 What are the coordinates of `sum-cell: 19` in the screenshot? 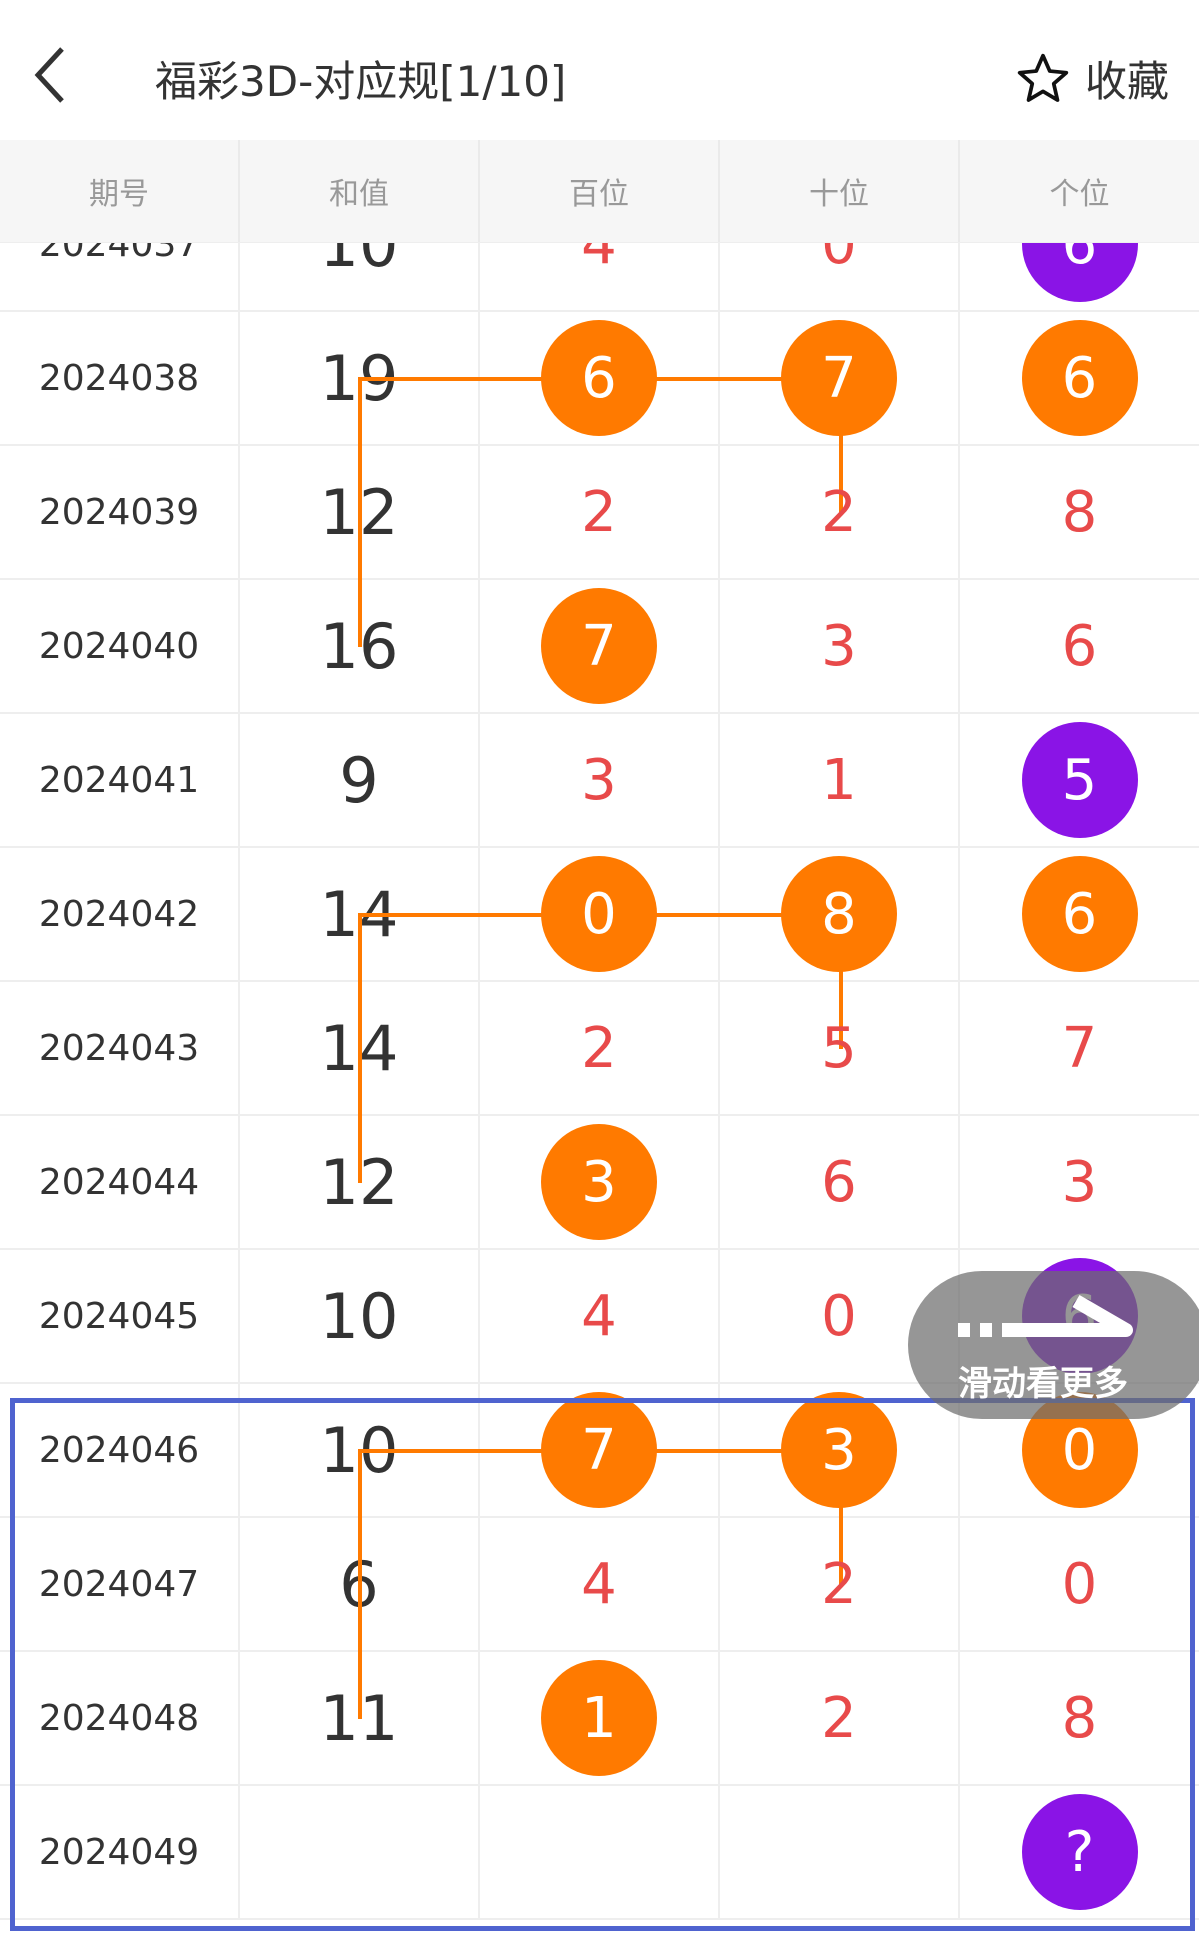 It's located at (360, 378).